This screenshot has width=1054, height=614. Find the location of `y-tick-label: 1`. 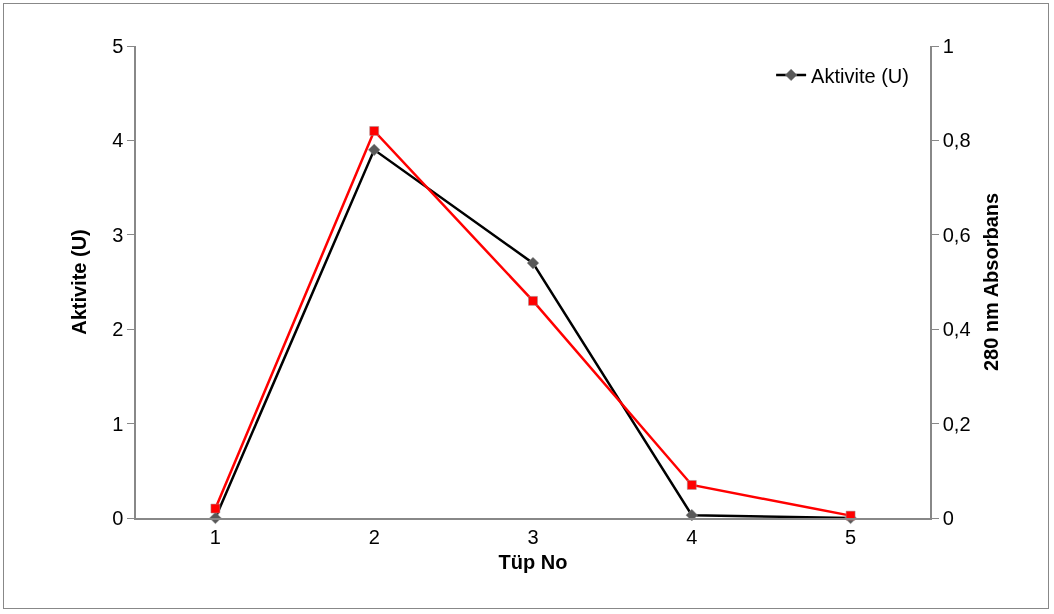

y-tick-label: 1 is located at coordinates (118, 423).